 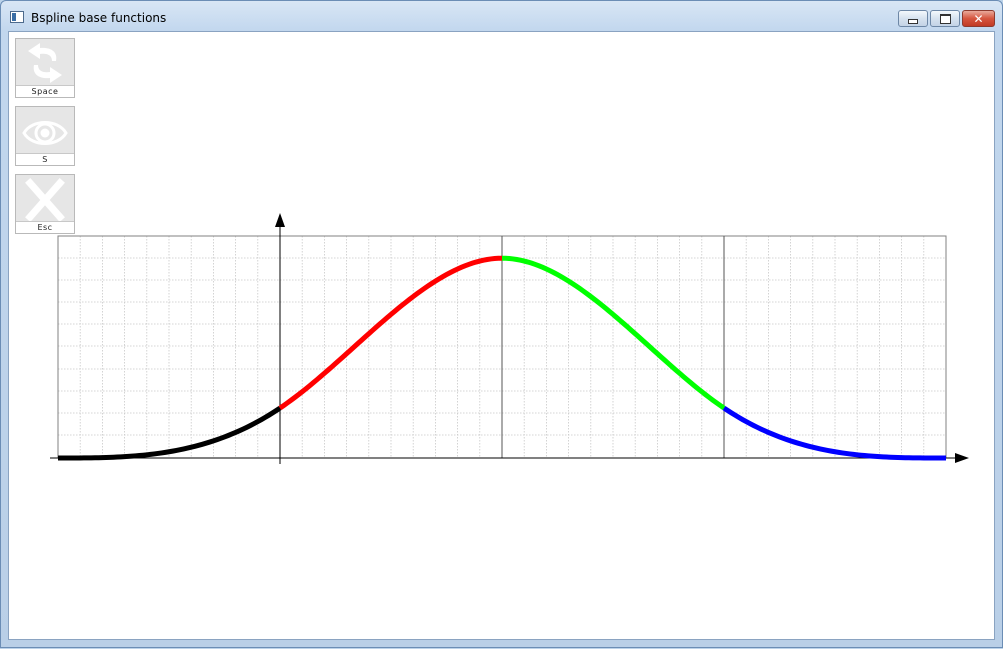 I want to click on escape-button: Esc, so click(x=45, y=204).